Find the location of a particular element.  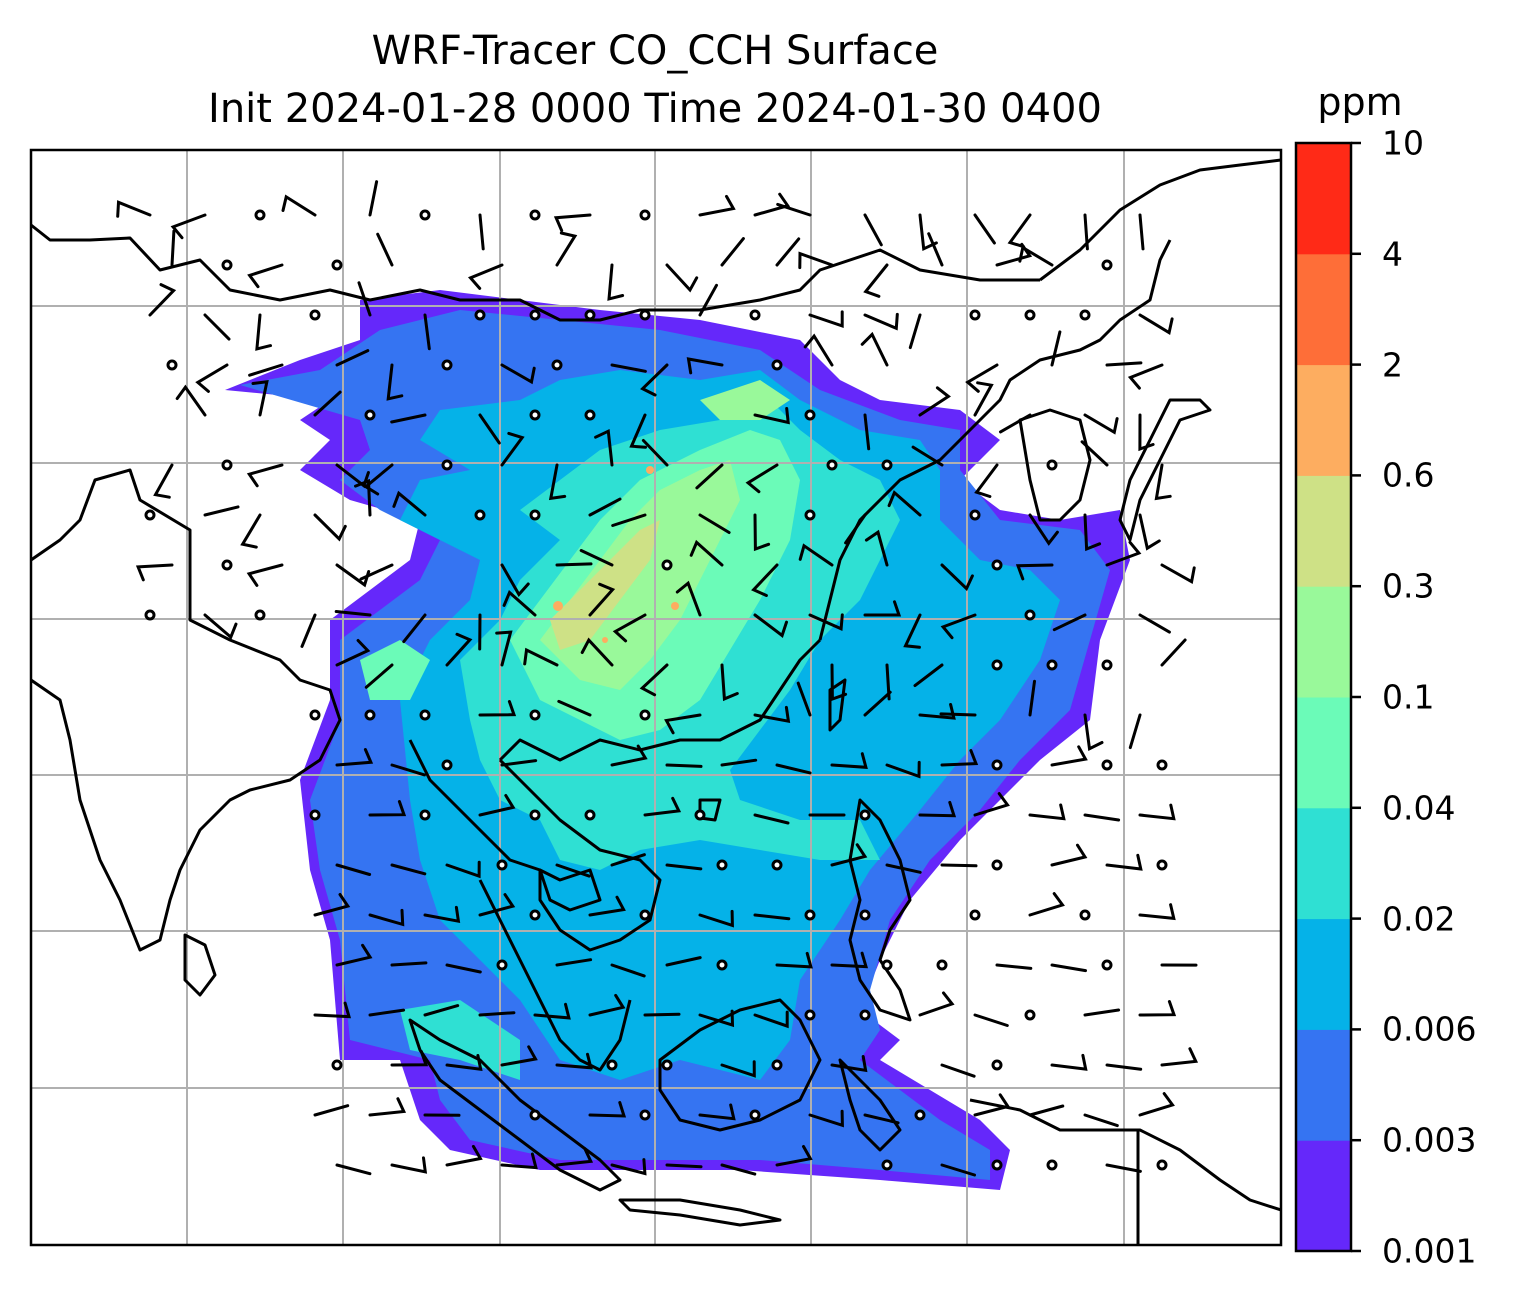

colorbar-tick-label: 0.001 is located at coordinates (1429, 1251).